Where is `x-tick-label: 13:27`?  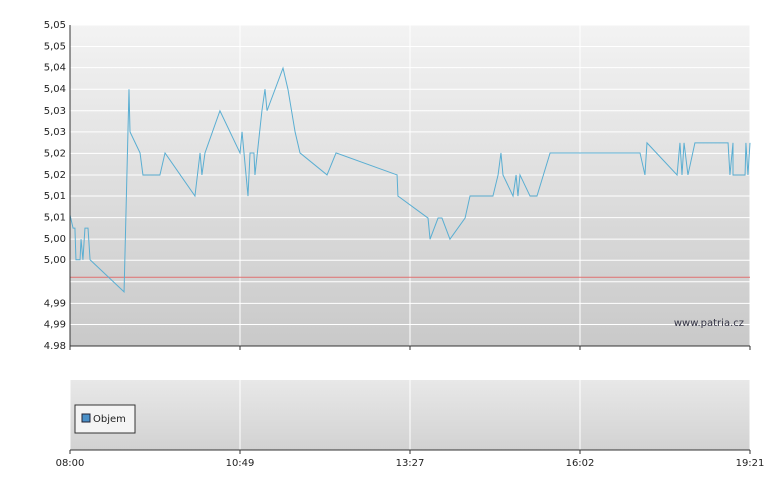
x-tick-label: 13:27 is located at coordinates (410, 463).